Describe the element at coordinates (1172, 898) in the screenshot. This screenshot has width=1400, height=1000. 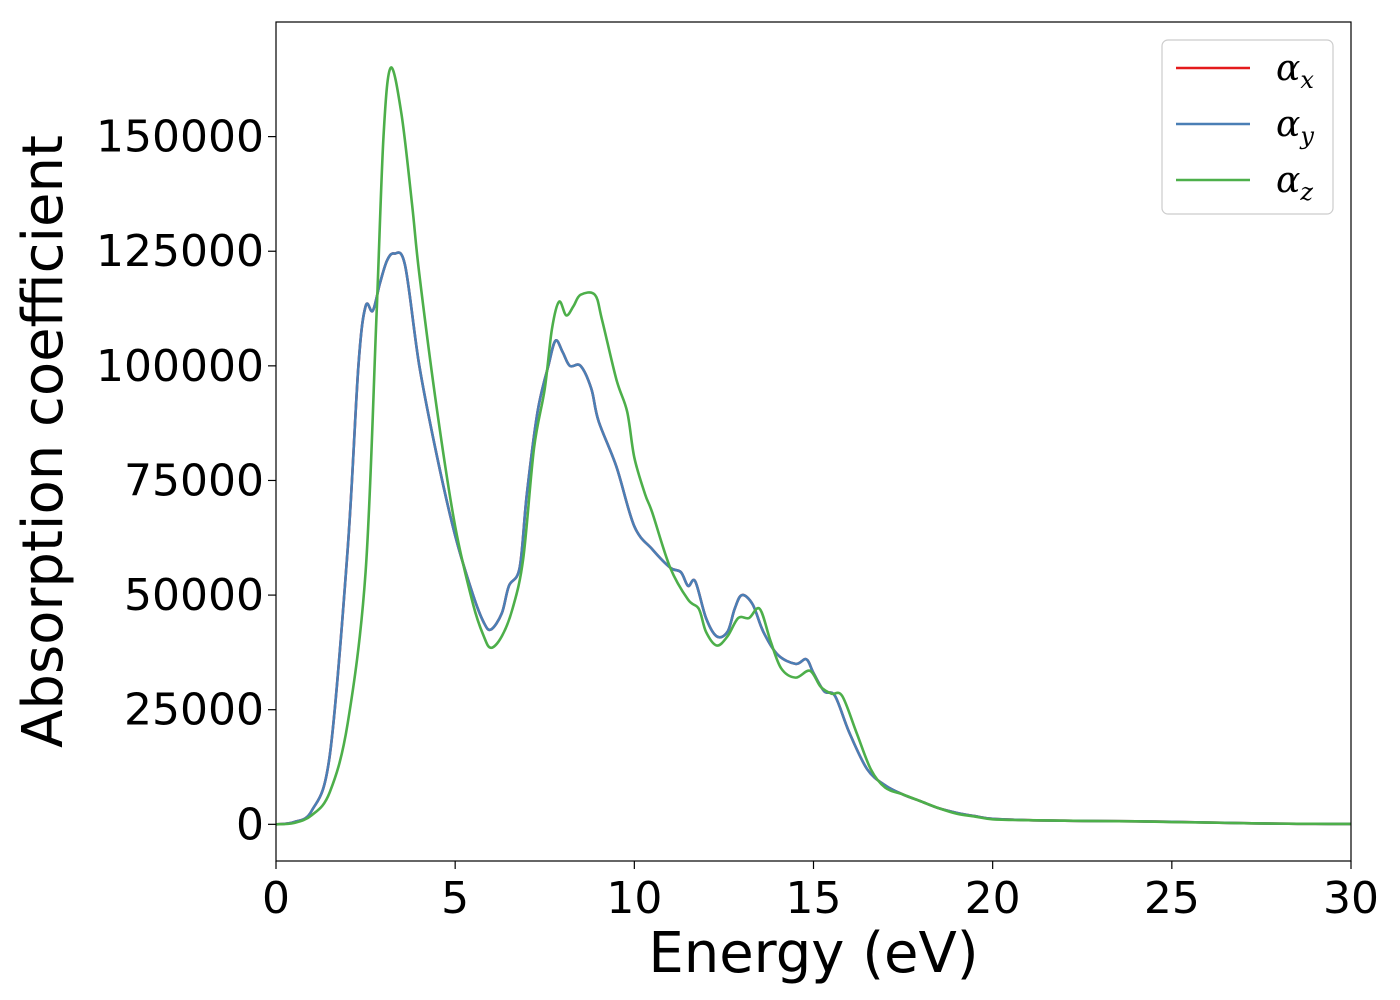
I see `x-tick-label: 25` at that location.